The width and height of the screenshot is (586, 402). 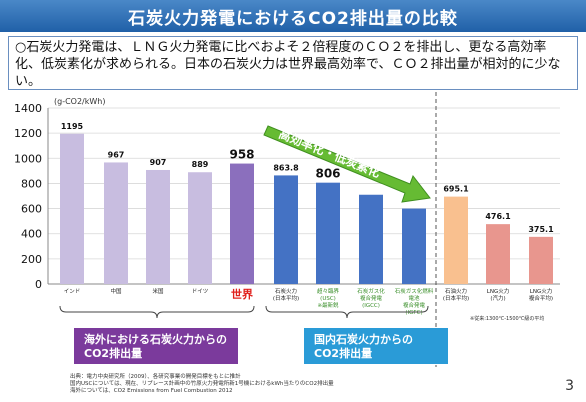 What do you see at coordinates (569, 386) in the screenshot?
I see `page-number: 3` at bounding box center [569, 386].